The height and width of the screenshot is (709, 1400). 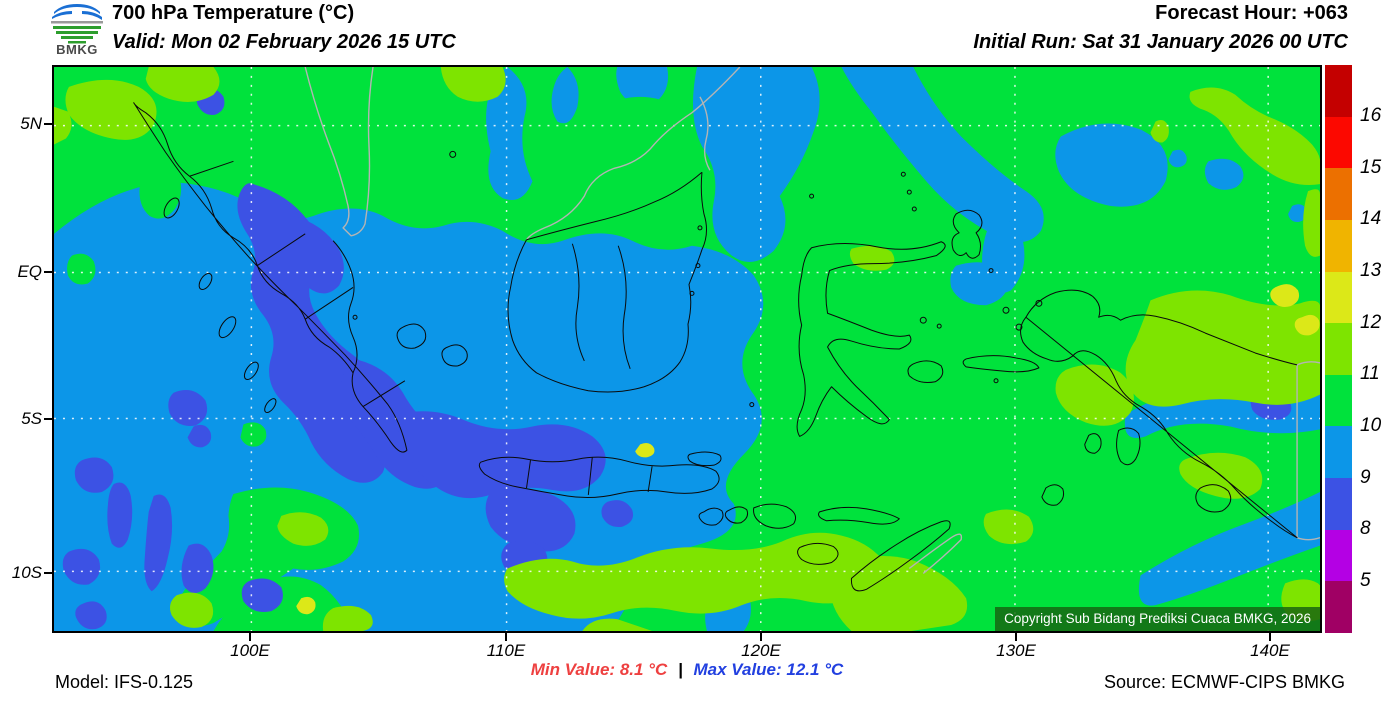 What do you see at coordinates (687, 670) in the screenshot?
I see `minmax-values: Min Value: 8.1 °C | Max Value: 12.1 °C` at bounding box center [687, 670].